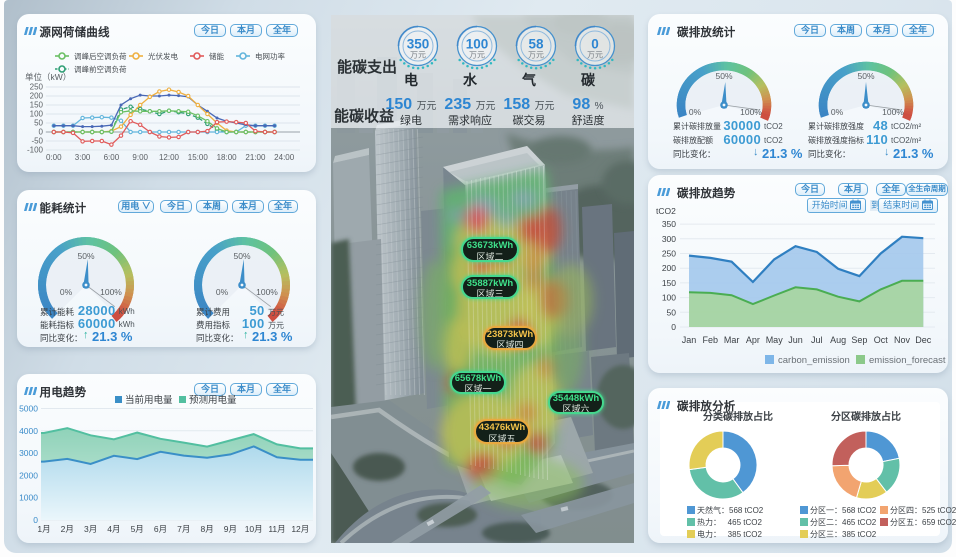  Describe the element at coordinates (48, 77) in the screenshot. I see `svg-text: 单位（kW）` at that location.